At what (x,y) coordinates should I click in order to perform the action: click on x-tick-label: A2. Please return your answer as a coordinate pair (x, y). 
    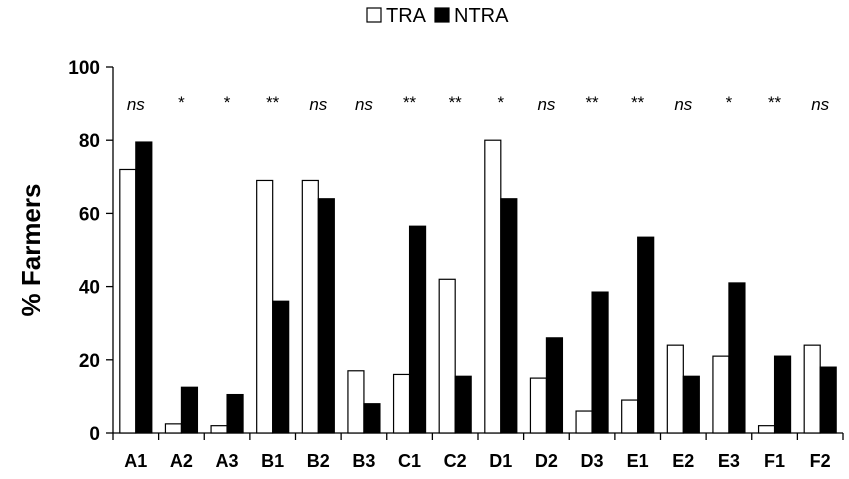
    Looking at the image, I should click on (181, 461).